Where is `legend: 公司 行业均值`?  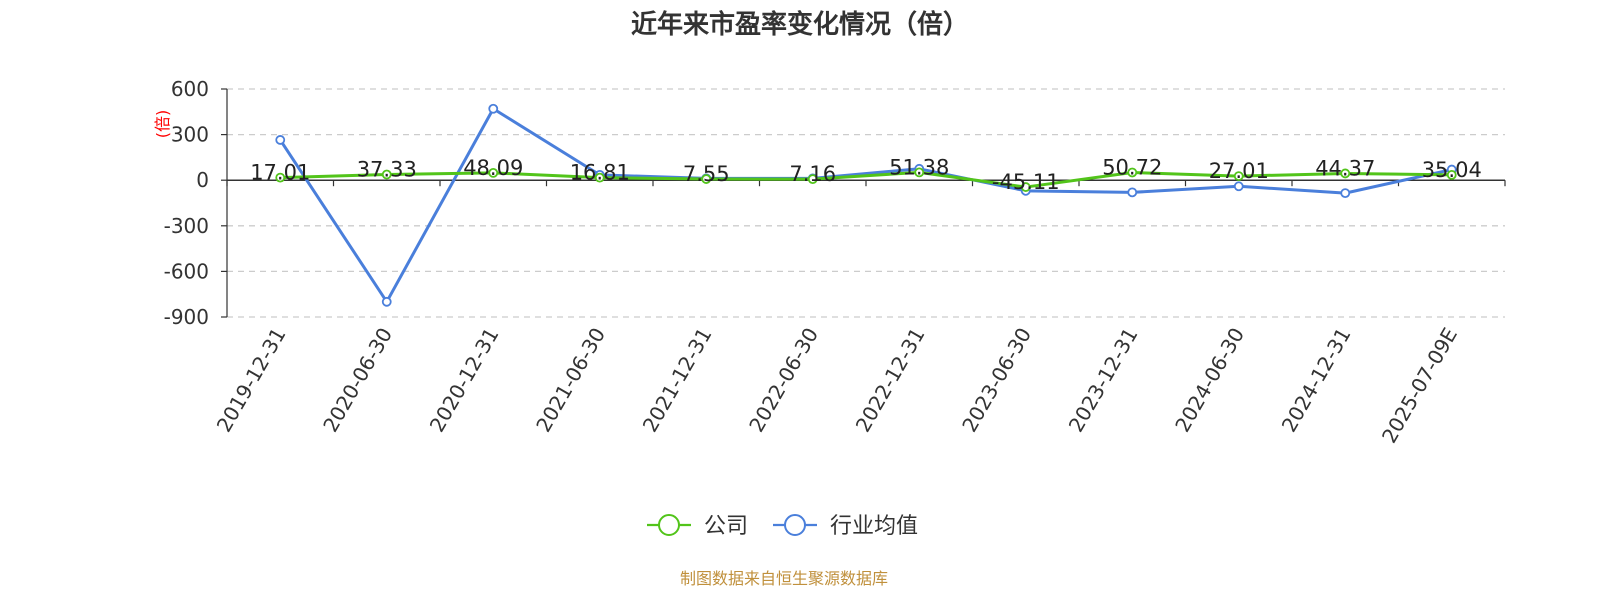
legend: 公司 行业均值 is located at coordinates (782, 526).